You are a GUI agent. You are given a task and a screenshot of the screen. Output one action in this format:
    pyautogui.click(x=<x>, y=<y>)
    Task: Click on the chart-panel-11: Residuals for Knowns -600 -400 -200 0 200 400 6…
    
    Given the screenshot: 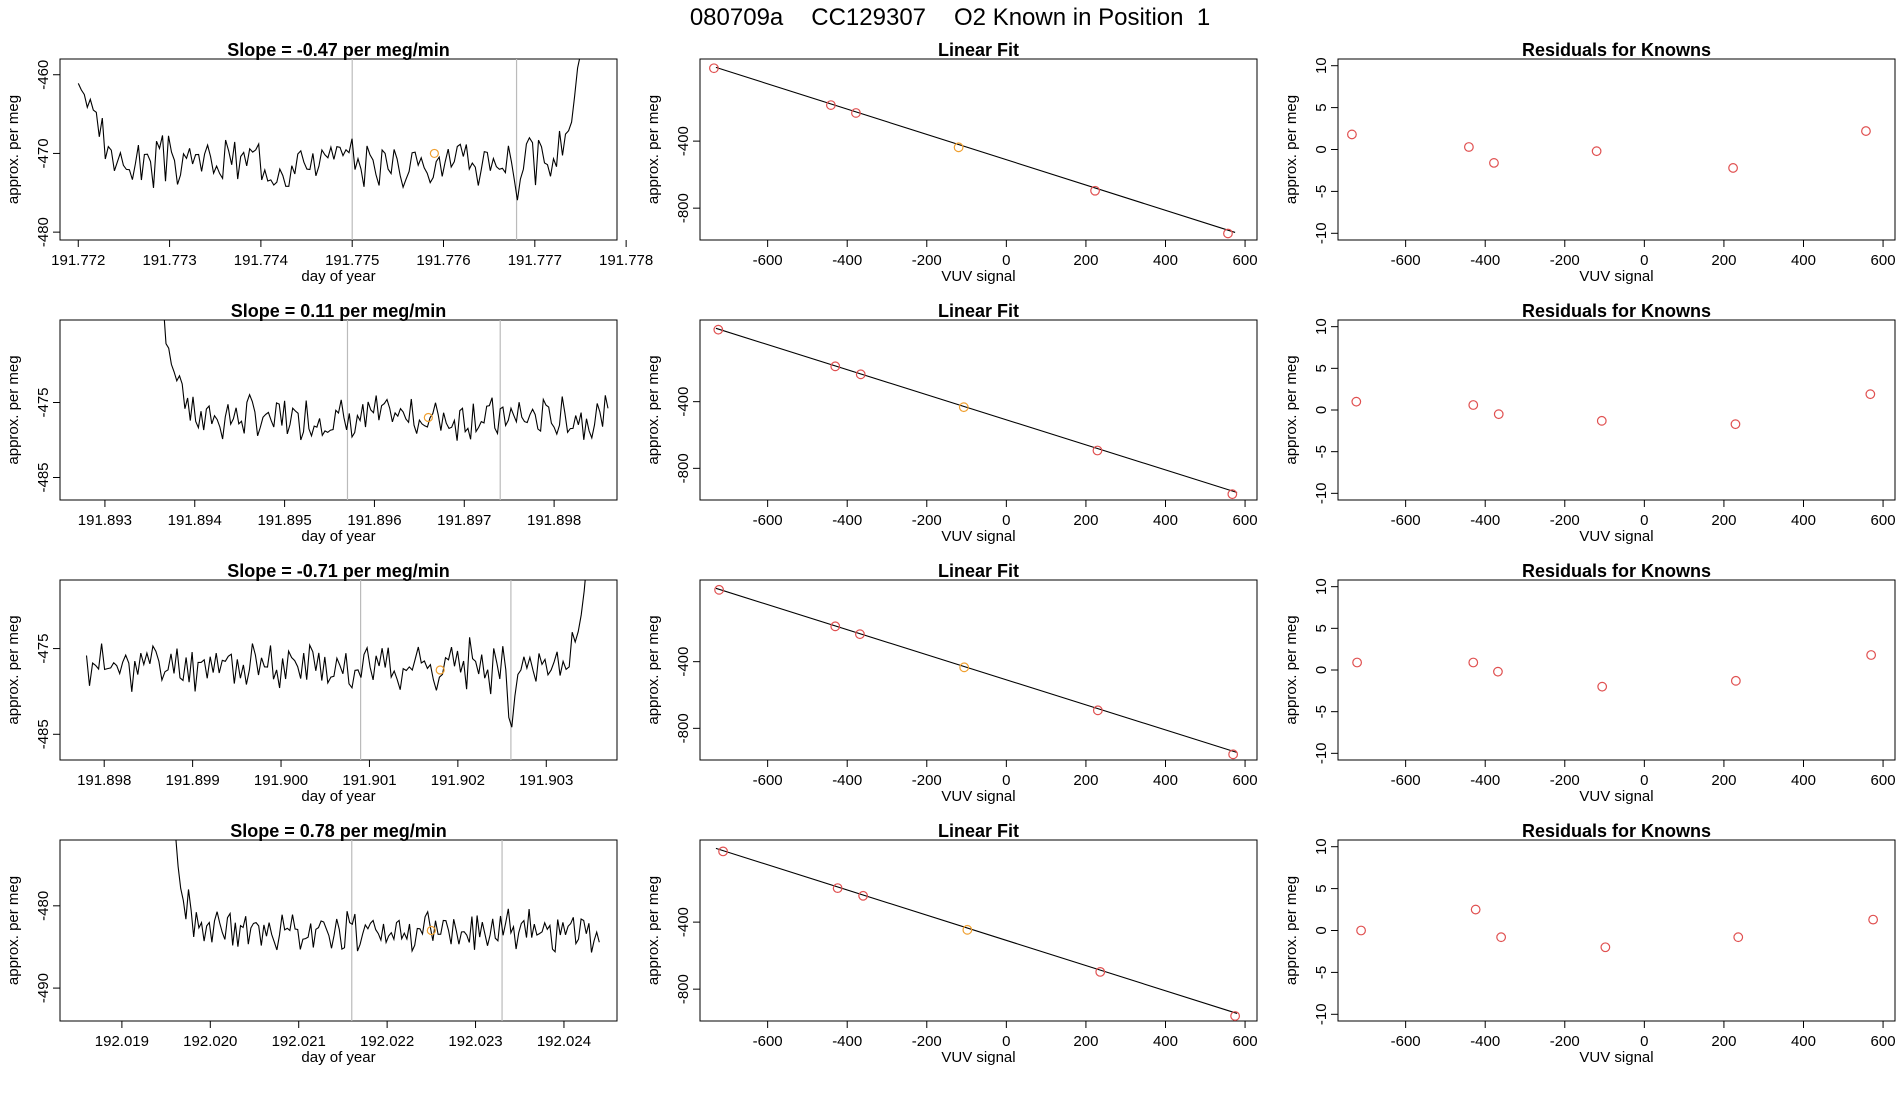 What is the action you would take?
    pyautogui.click(x=1589, y=683)
    